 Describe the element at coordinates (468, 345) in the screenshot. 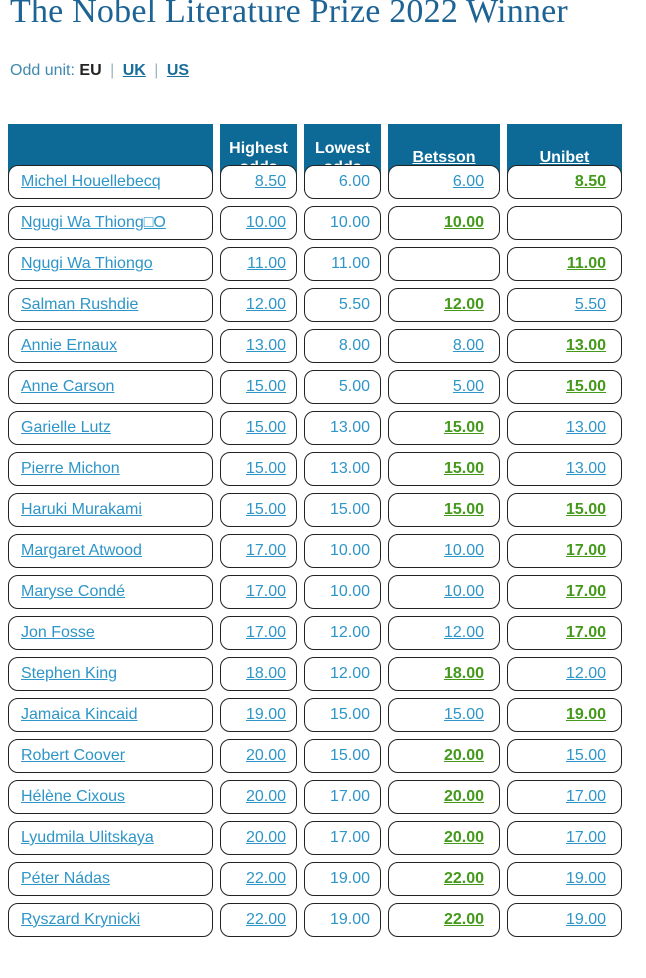

I see `betsson-odds-link: 8.00` at that location.